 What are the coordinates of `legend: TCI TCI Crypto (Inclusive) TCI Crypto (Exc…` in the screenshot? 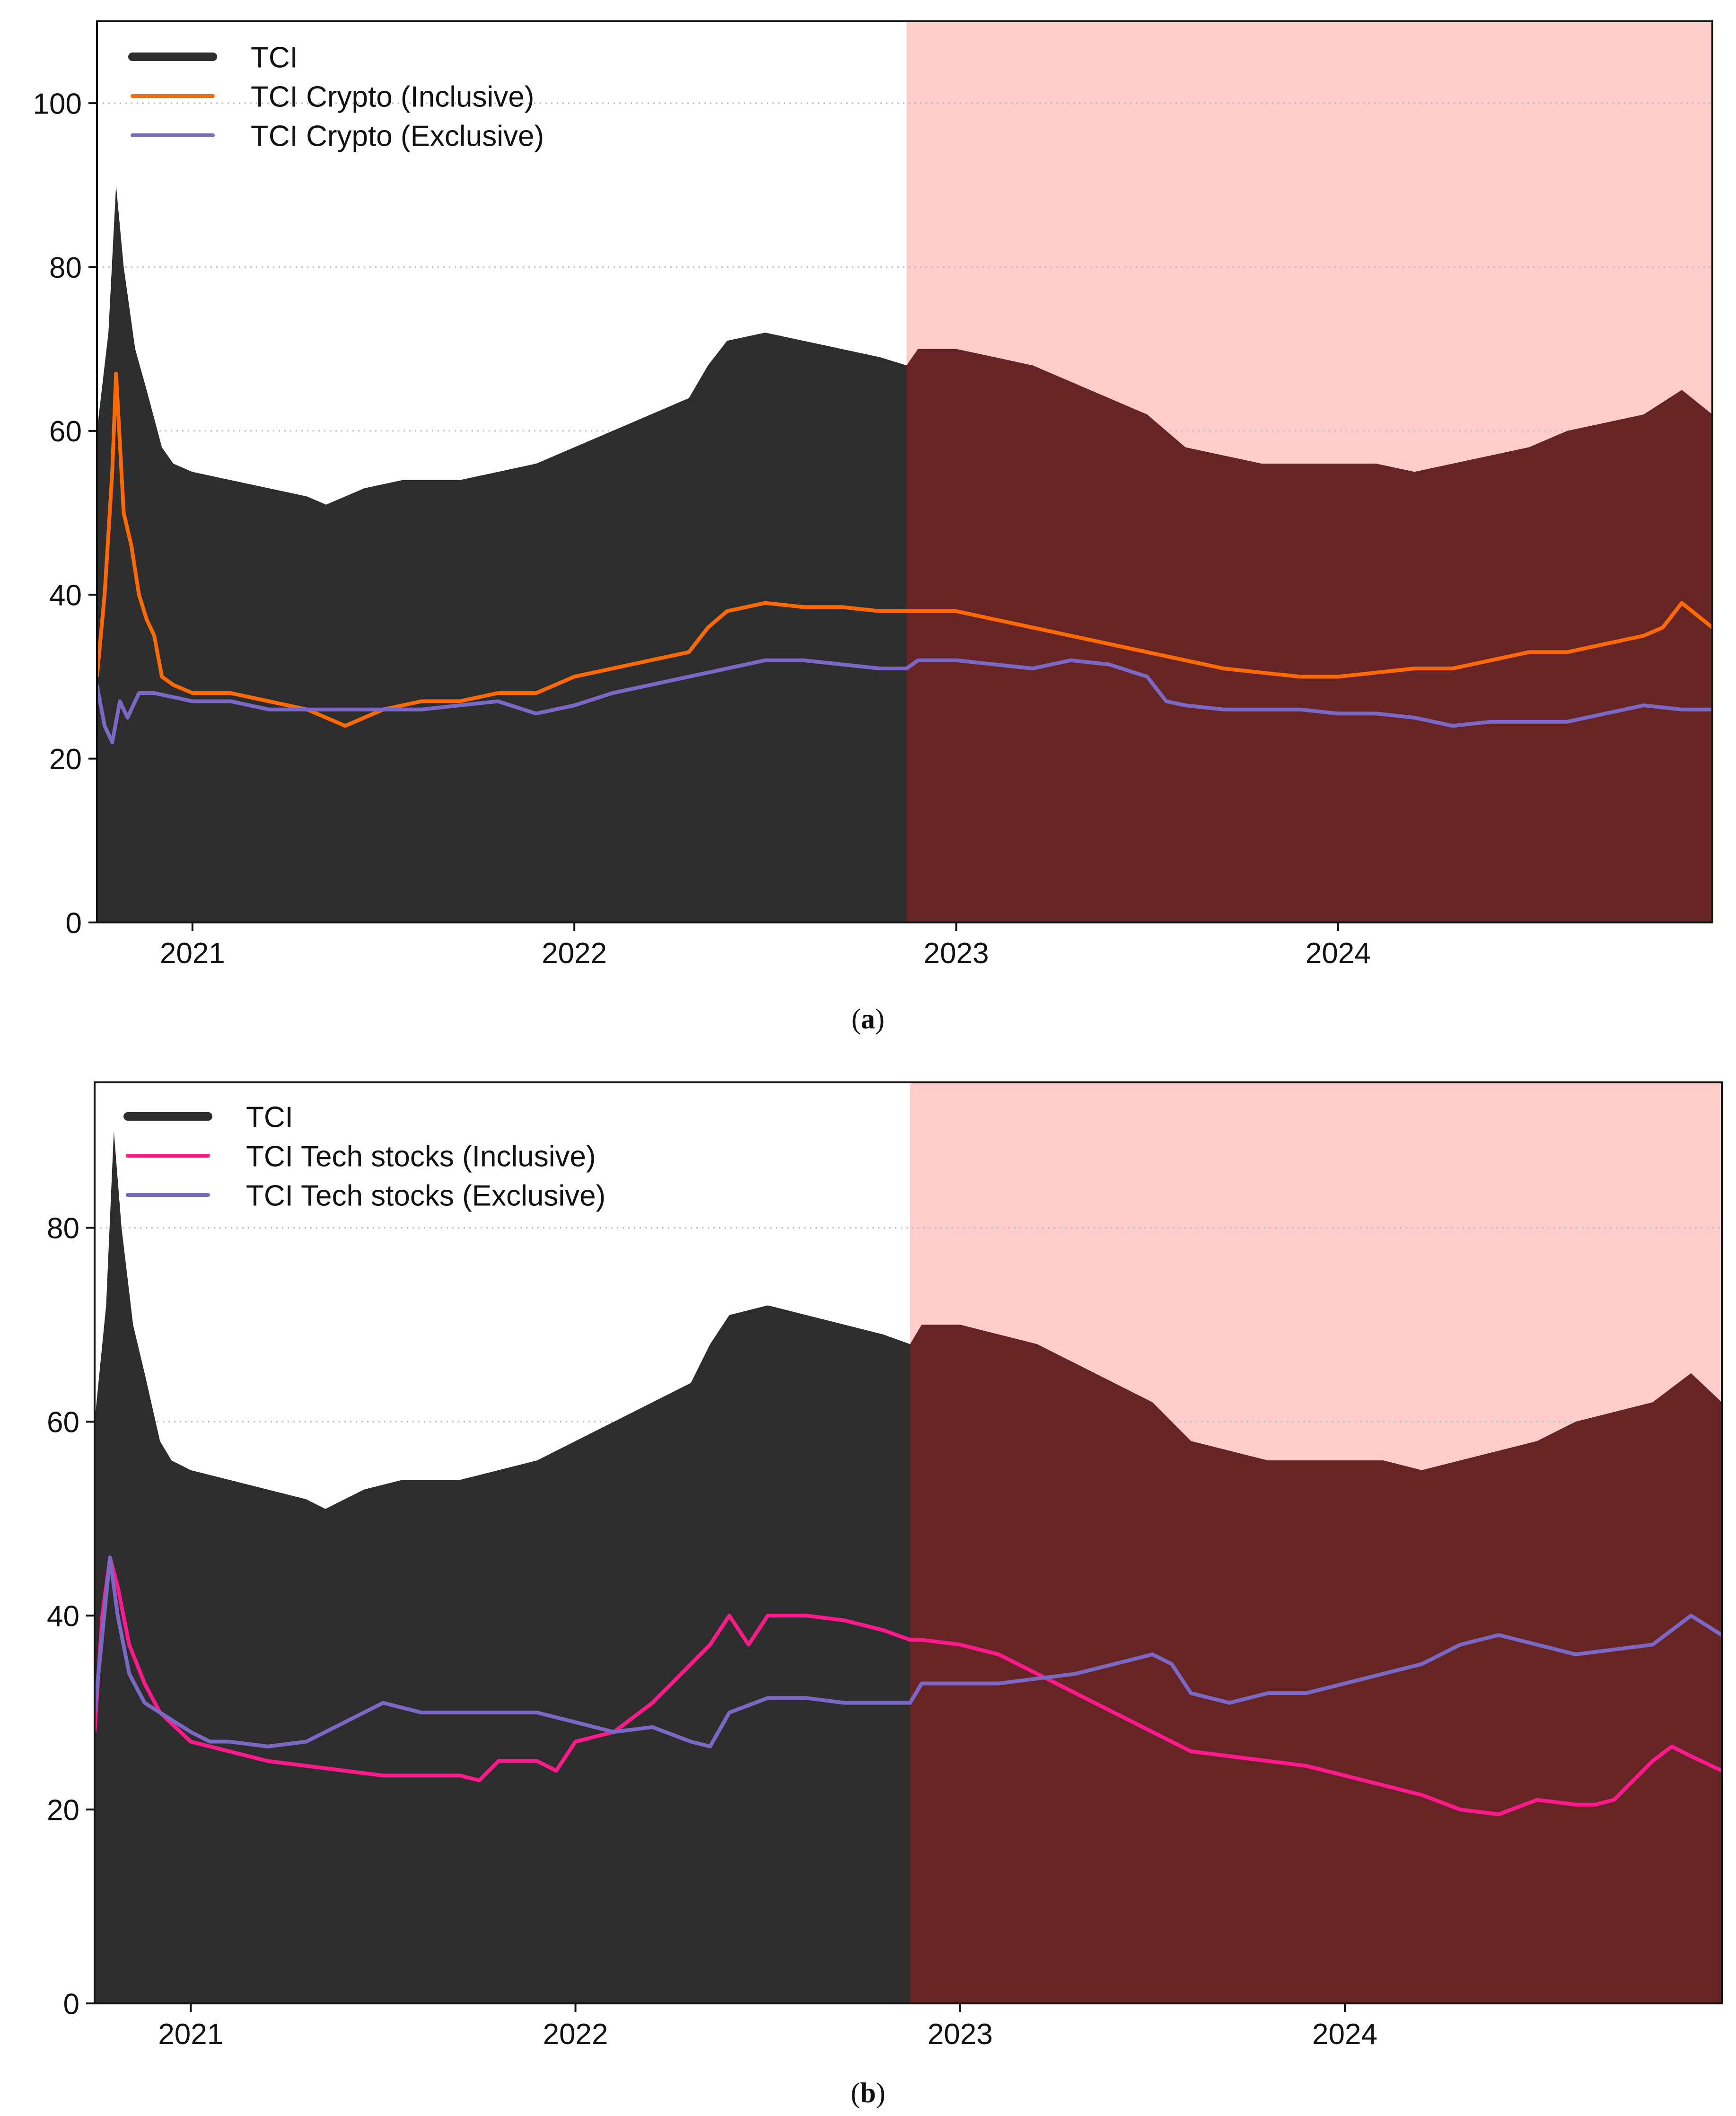 It's located at (336, 96).